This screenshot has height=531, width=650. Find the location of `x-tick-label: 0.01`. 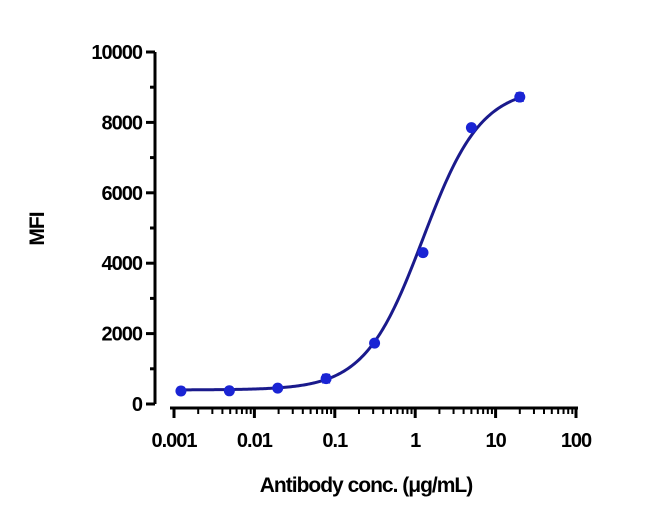

x-tick-label: 0.01 is located at coordinates (255, 441).